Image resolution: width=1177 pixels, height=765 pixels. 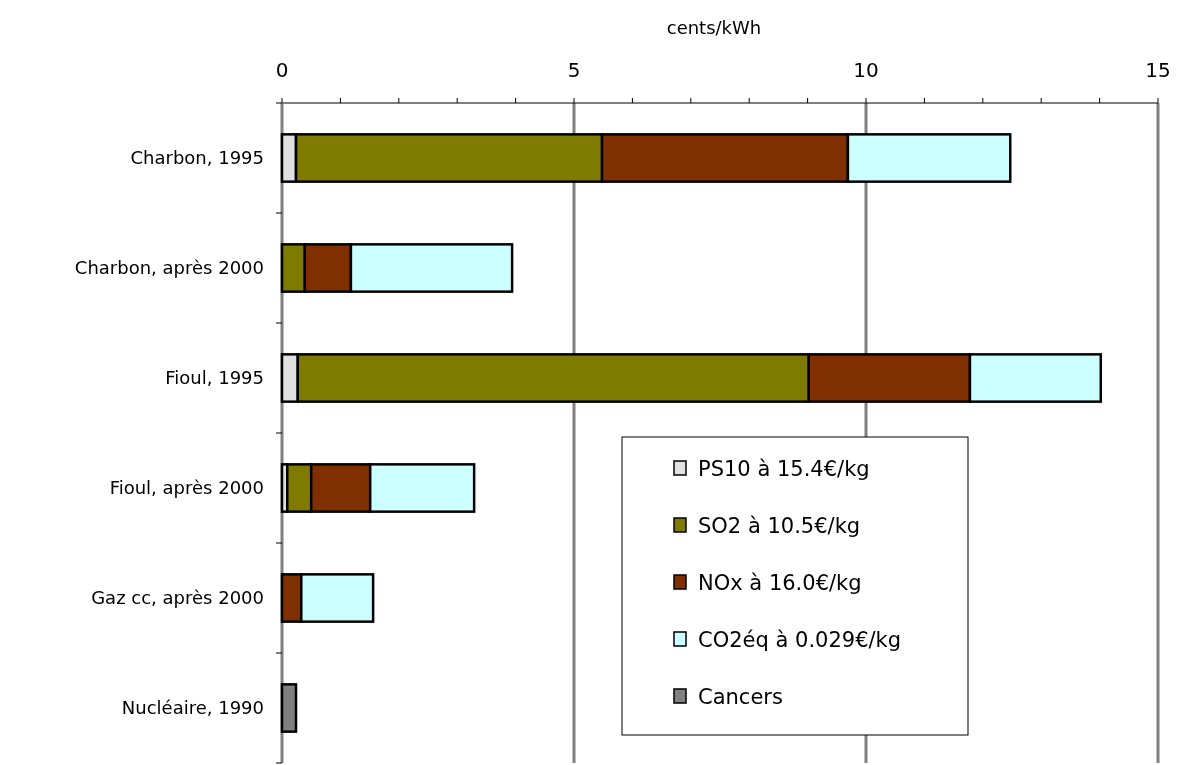 I want to click on y-tick-label: Nucléaire, 1990, so click(x=192, y=707).